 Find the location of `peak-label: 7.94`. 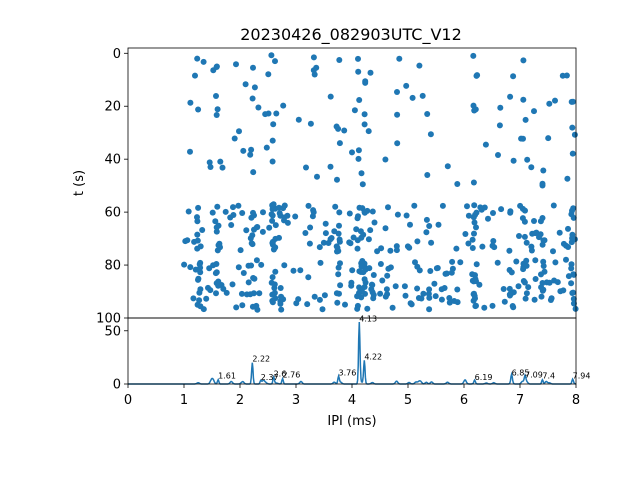

peak-label: 7.94 is located at coordinates (582, 376).